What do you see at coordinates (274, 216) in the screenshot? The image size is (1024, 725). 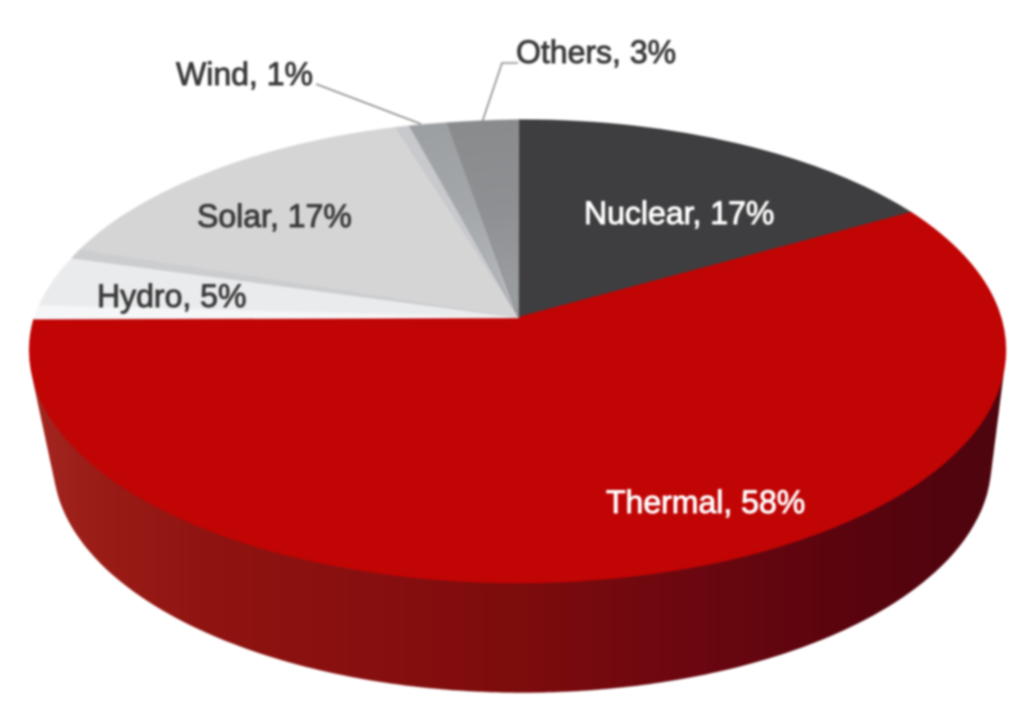 I see `svg-text: Solar, 17%` at bounding box center [274, 216].